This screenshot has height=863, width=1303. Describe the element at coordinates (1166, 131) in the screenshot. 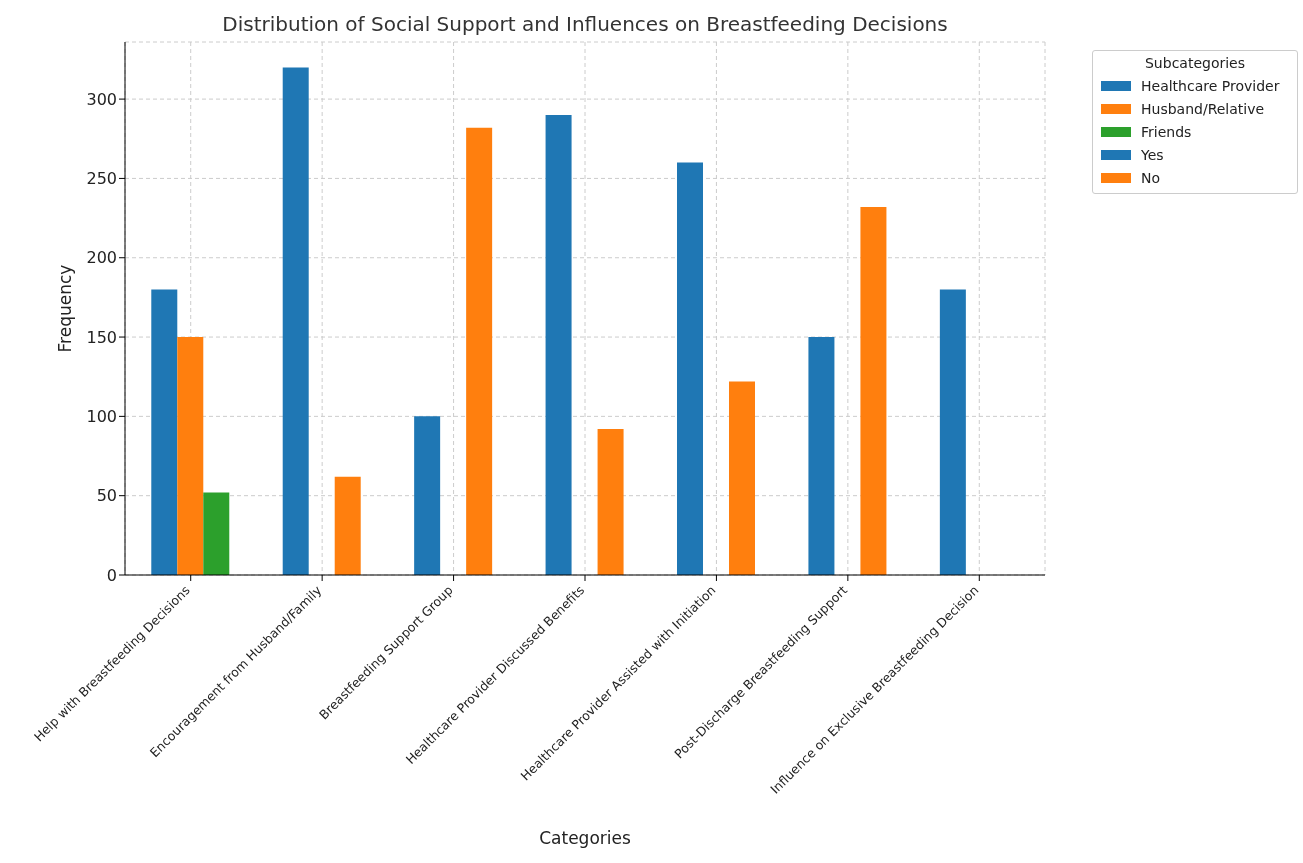

I see `legend-label: Friends` at that location.